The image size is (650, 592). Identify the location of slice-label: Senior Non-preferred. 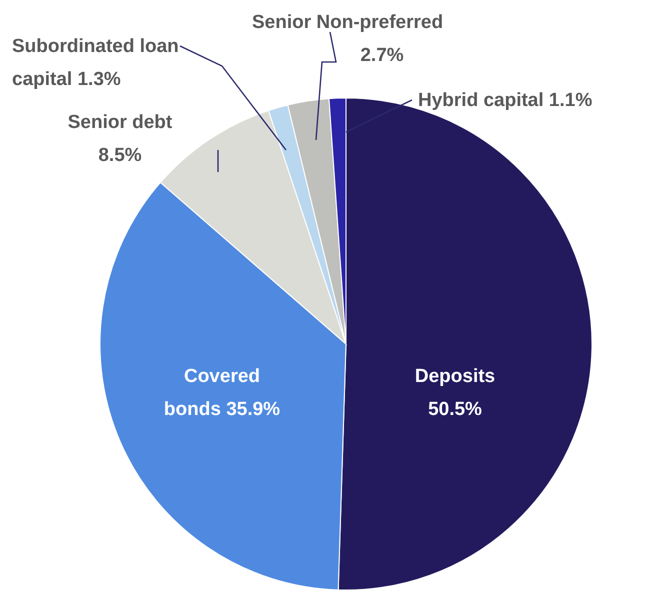
(348, 22).